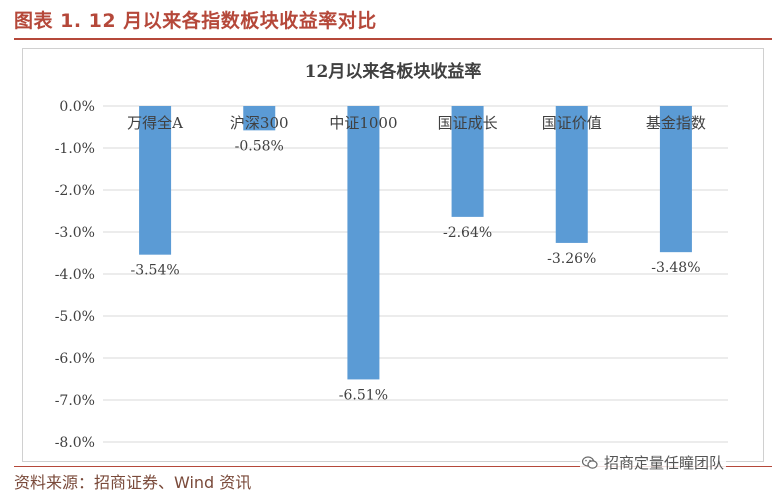  What do you see at coordinates (572, 123) in the screenshot?
I see `category-label: 国证价值` at bounding box center [572, 123].